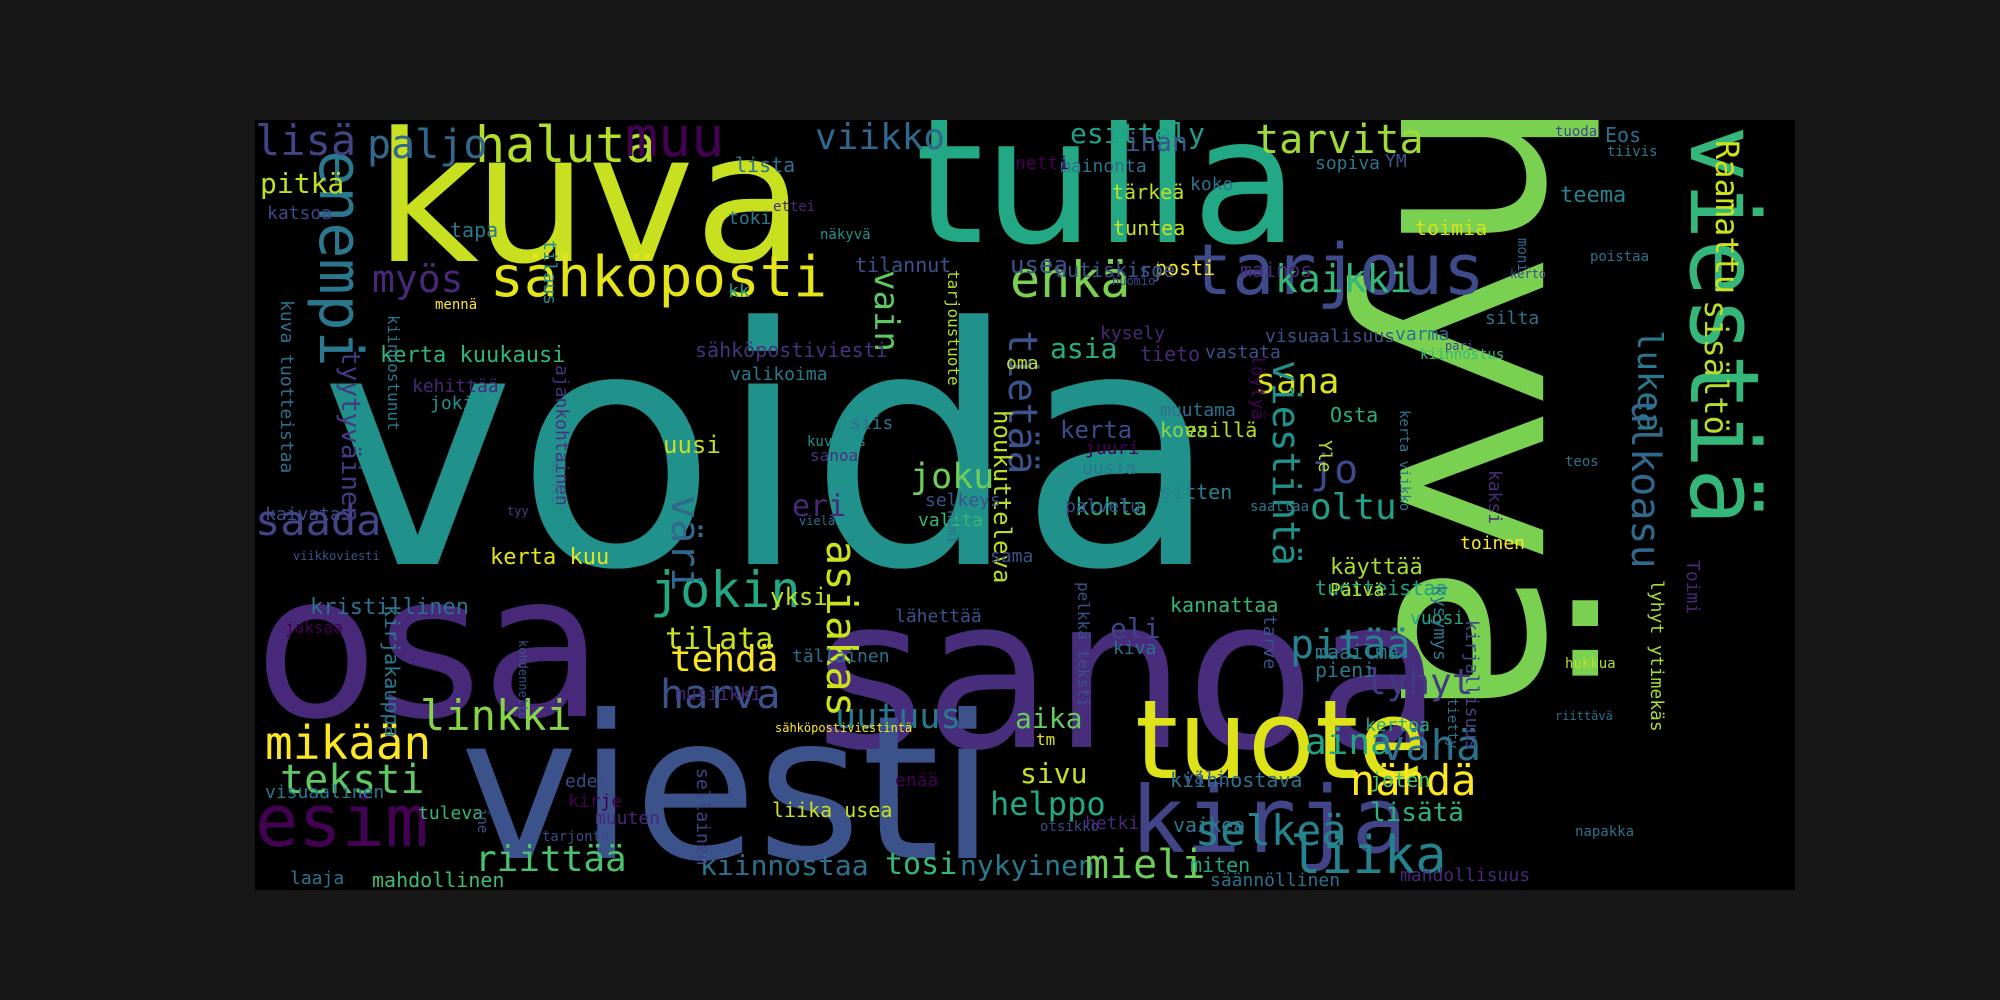 Image resolution: width=2000 pixels, height=1000 pixels. Describe the element at coordinates (799, 597) in the screenshot. I see `word-yksi: yksi` at that location.